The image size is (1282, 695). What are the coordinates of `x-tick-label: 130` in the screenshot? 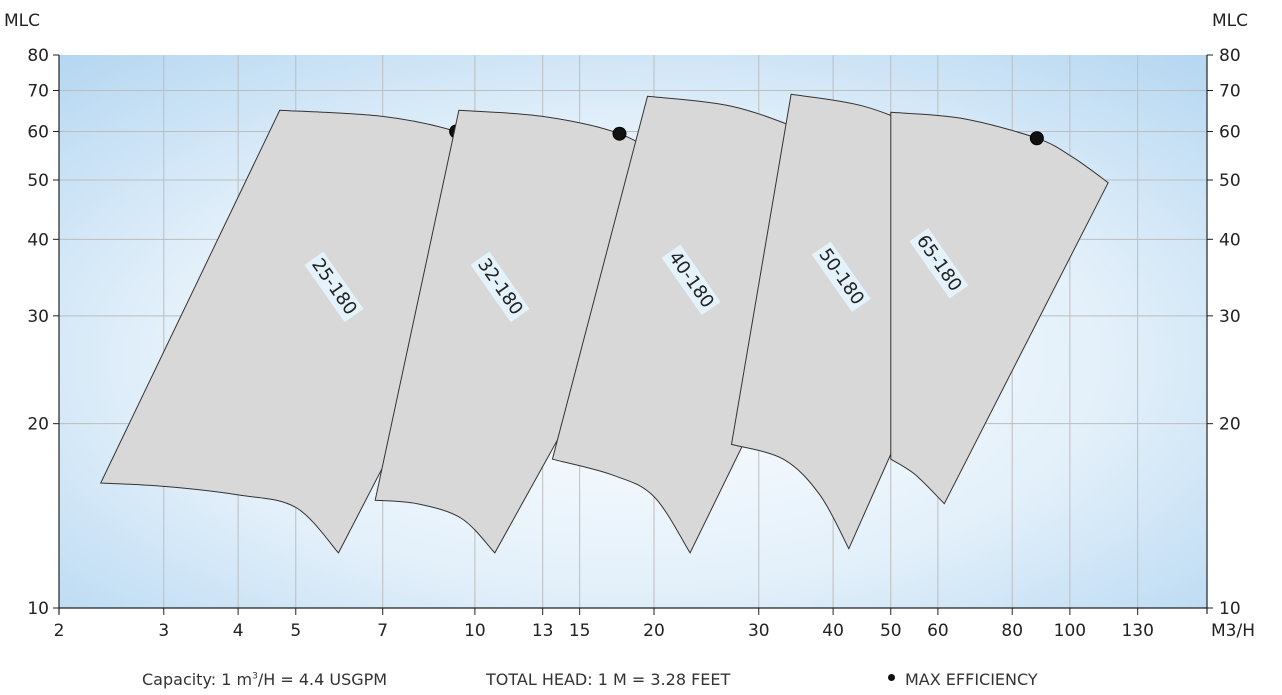 It's located at (1137, 631).